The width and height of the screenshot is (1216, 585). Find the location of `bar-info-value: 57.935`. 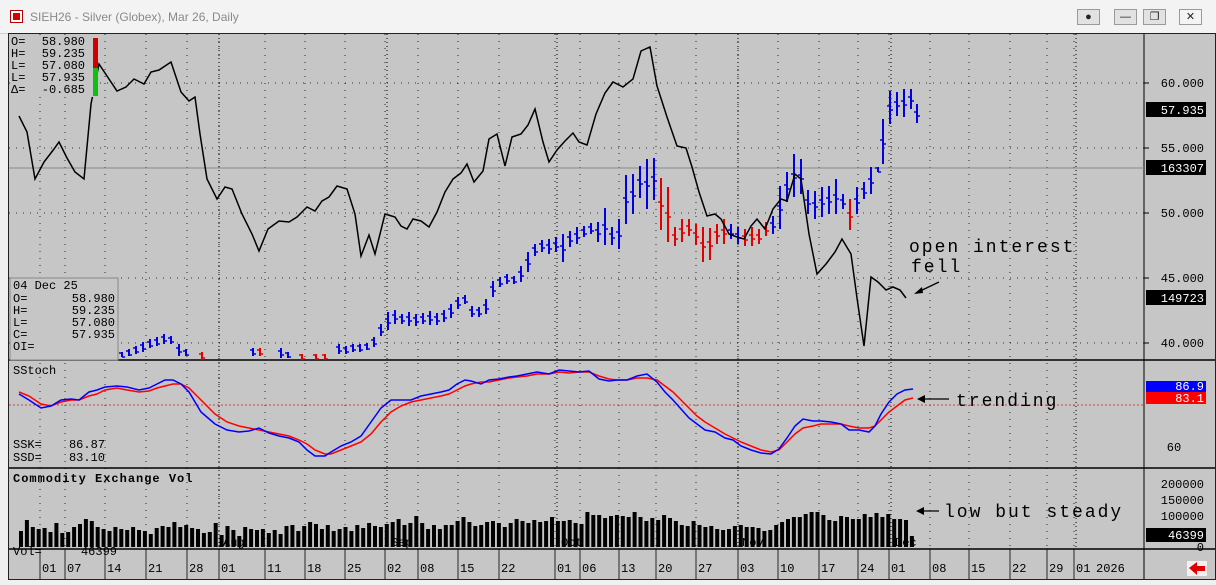

bar-info-value: 57.935 is located at coordinates (93, 335).